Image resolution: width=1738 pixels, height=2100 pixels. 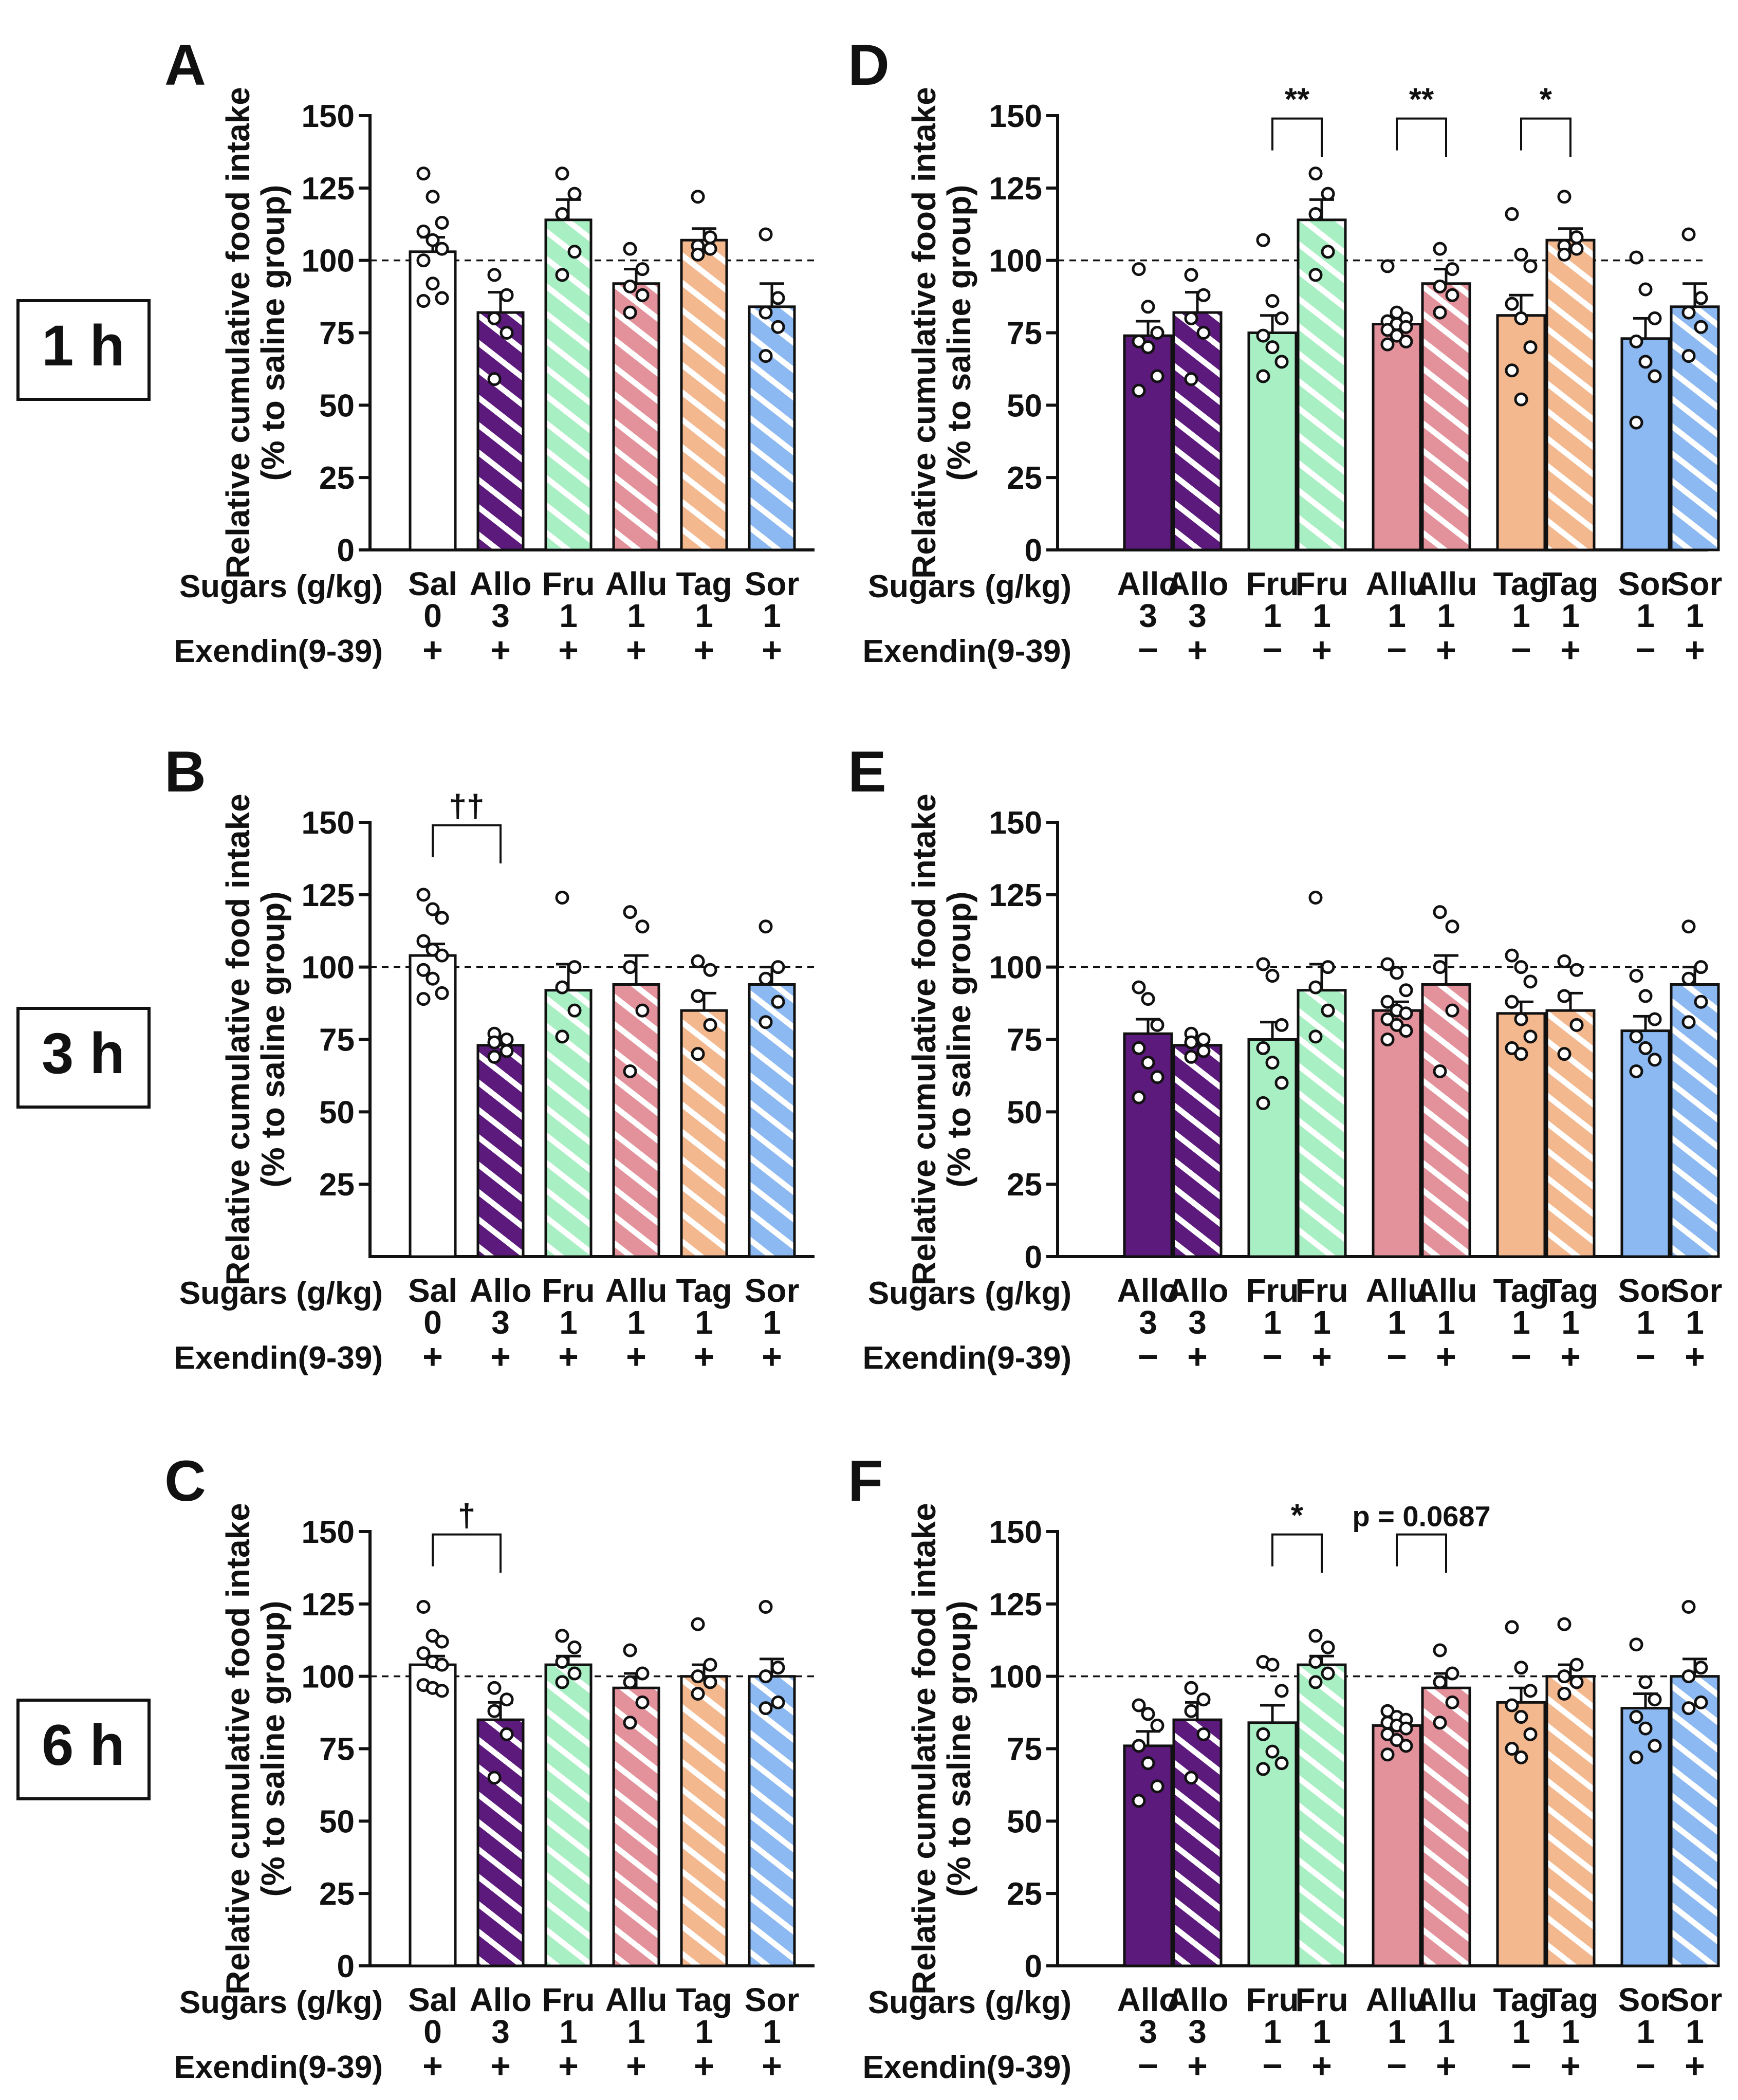 What do you see at coordinates (1197, 2031) in the screenshot?
I see `dose-label: 3` at bounding box center [1197, 2031].